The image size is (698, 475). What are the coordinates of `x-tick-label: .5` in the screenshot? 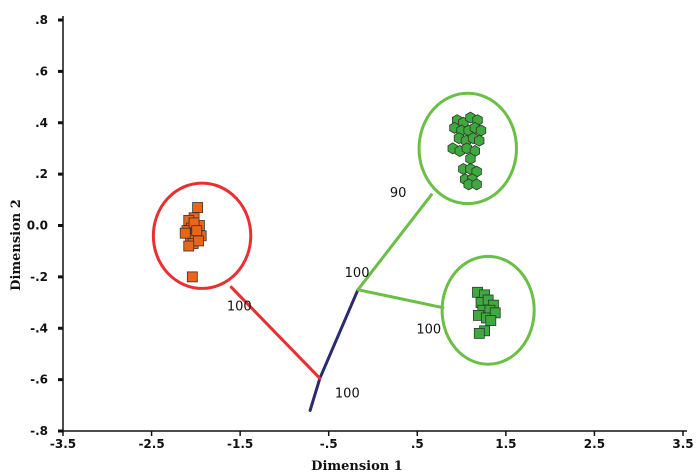 It's located at (417, 444).